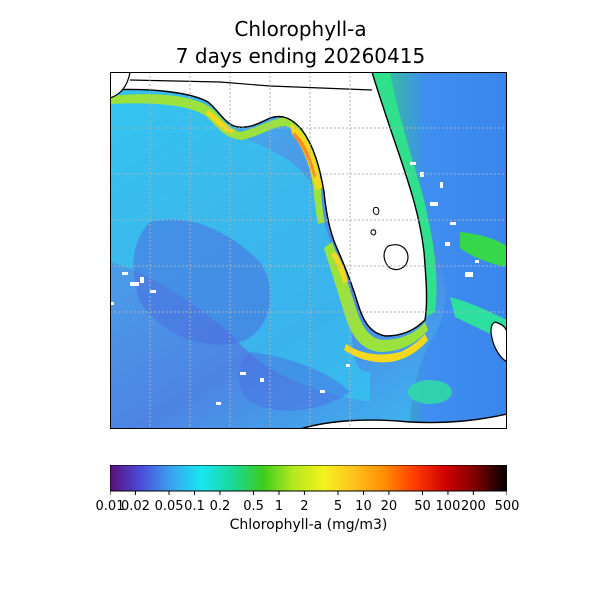  Describe the element at coordinates (396, 257) in the screenshot. I see `lake-okeechobee` at that location.